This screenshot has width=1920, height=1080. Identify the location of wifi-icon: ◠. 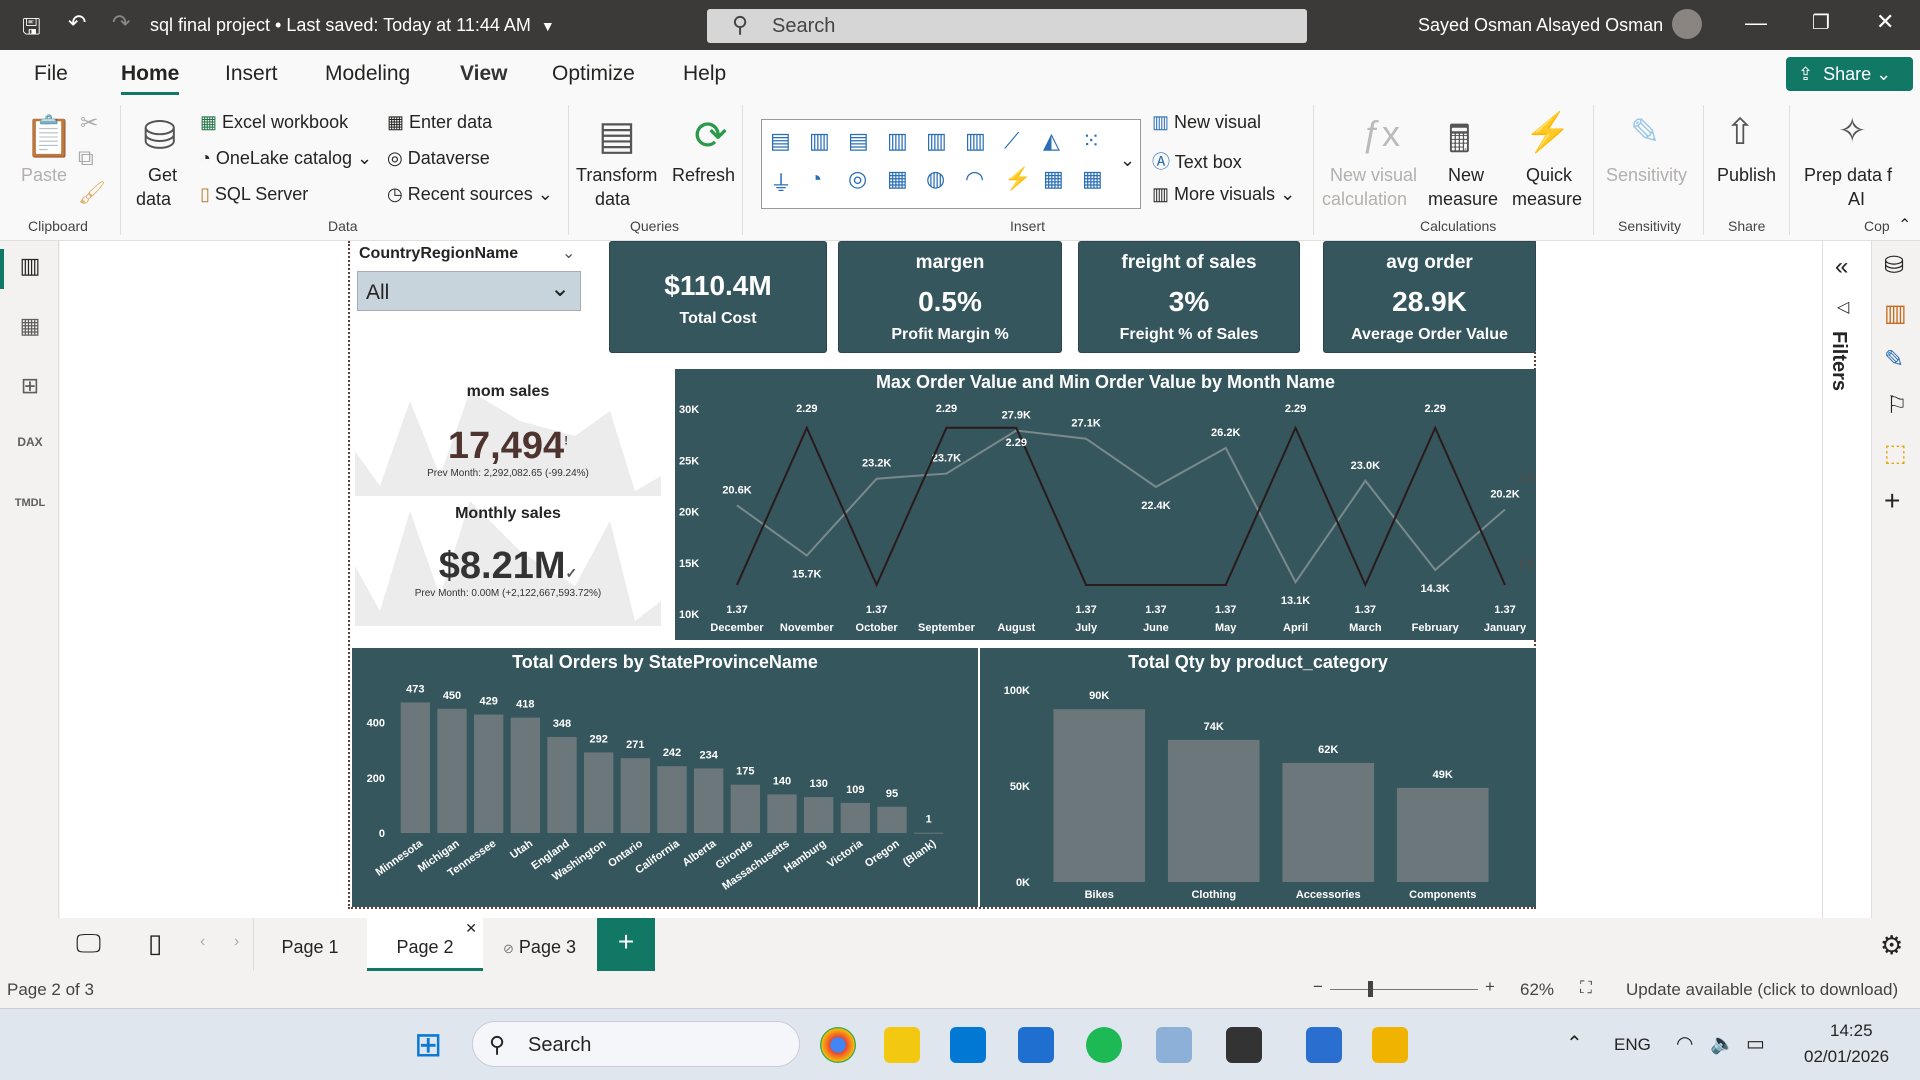
(1685, 1044).